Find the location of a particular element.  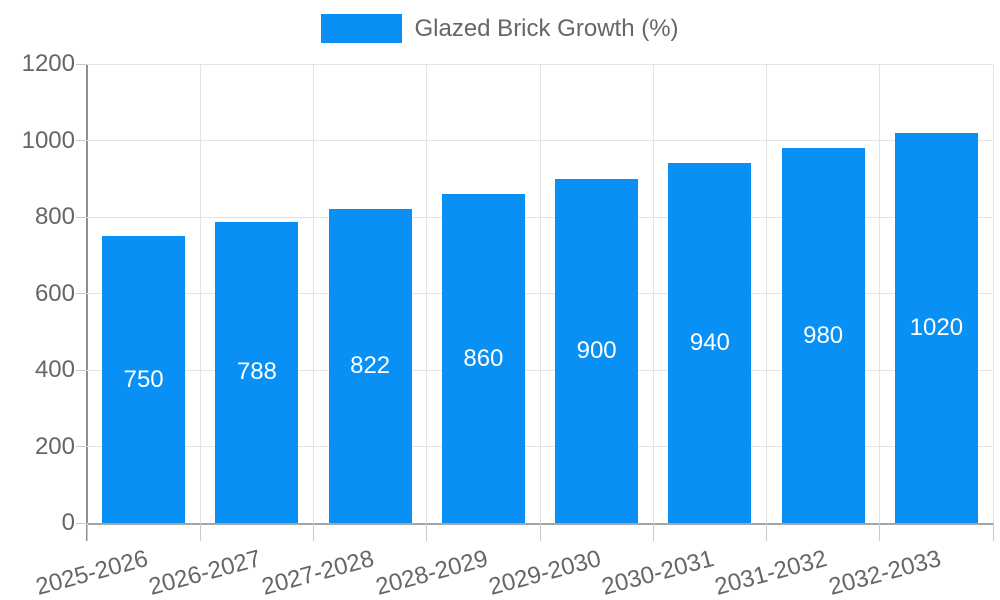

x-tick-label: 2031-2032 is located at coordinates (771, 572).